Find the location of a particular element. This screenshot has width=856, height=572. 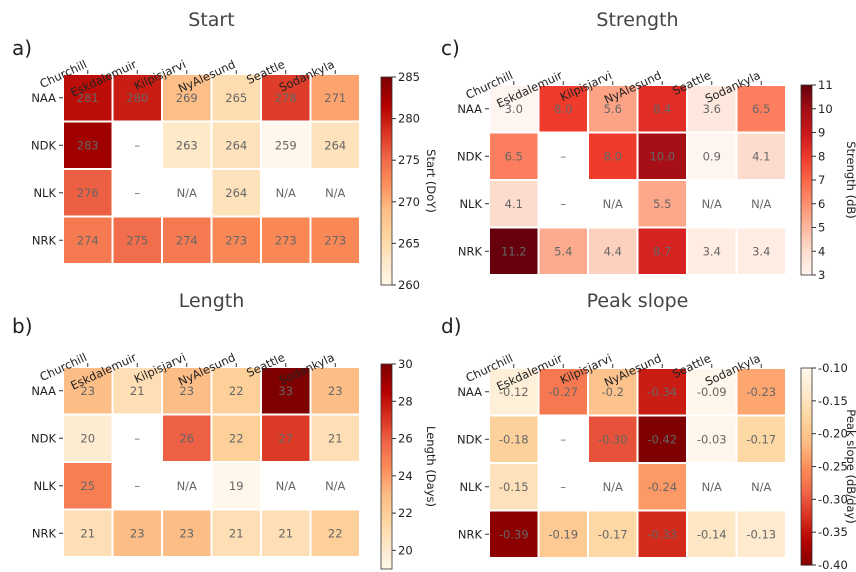

cell-value-label: 278 is located at coordinates (286, 98).